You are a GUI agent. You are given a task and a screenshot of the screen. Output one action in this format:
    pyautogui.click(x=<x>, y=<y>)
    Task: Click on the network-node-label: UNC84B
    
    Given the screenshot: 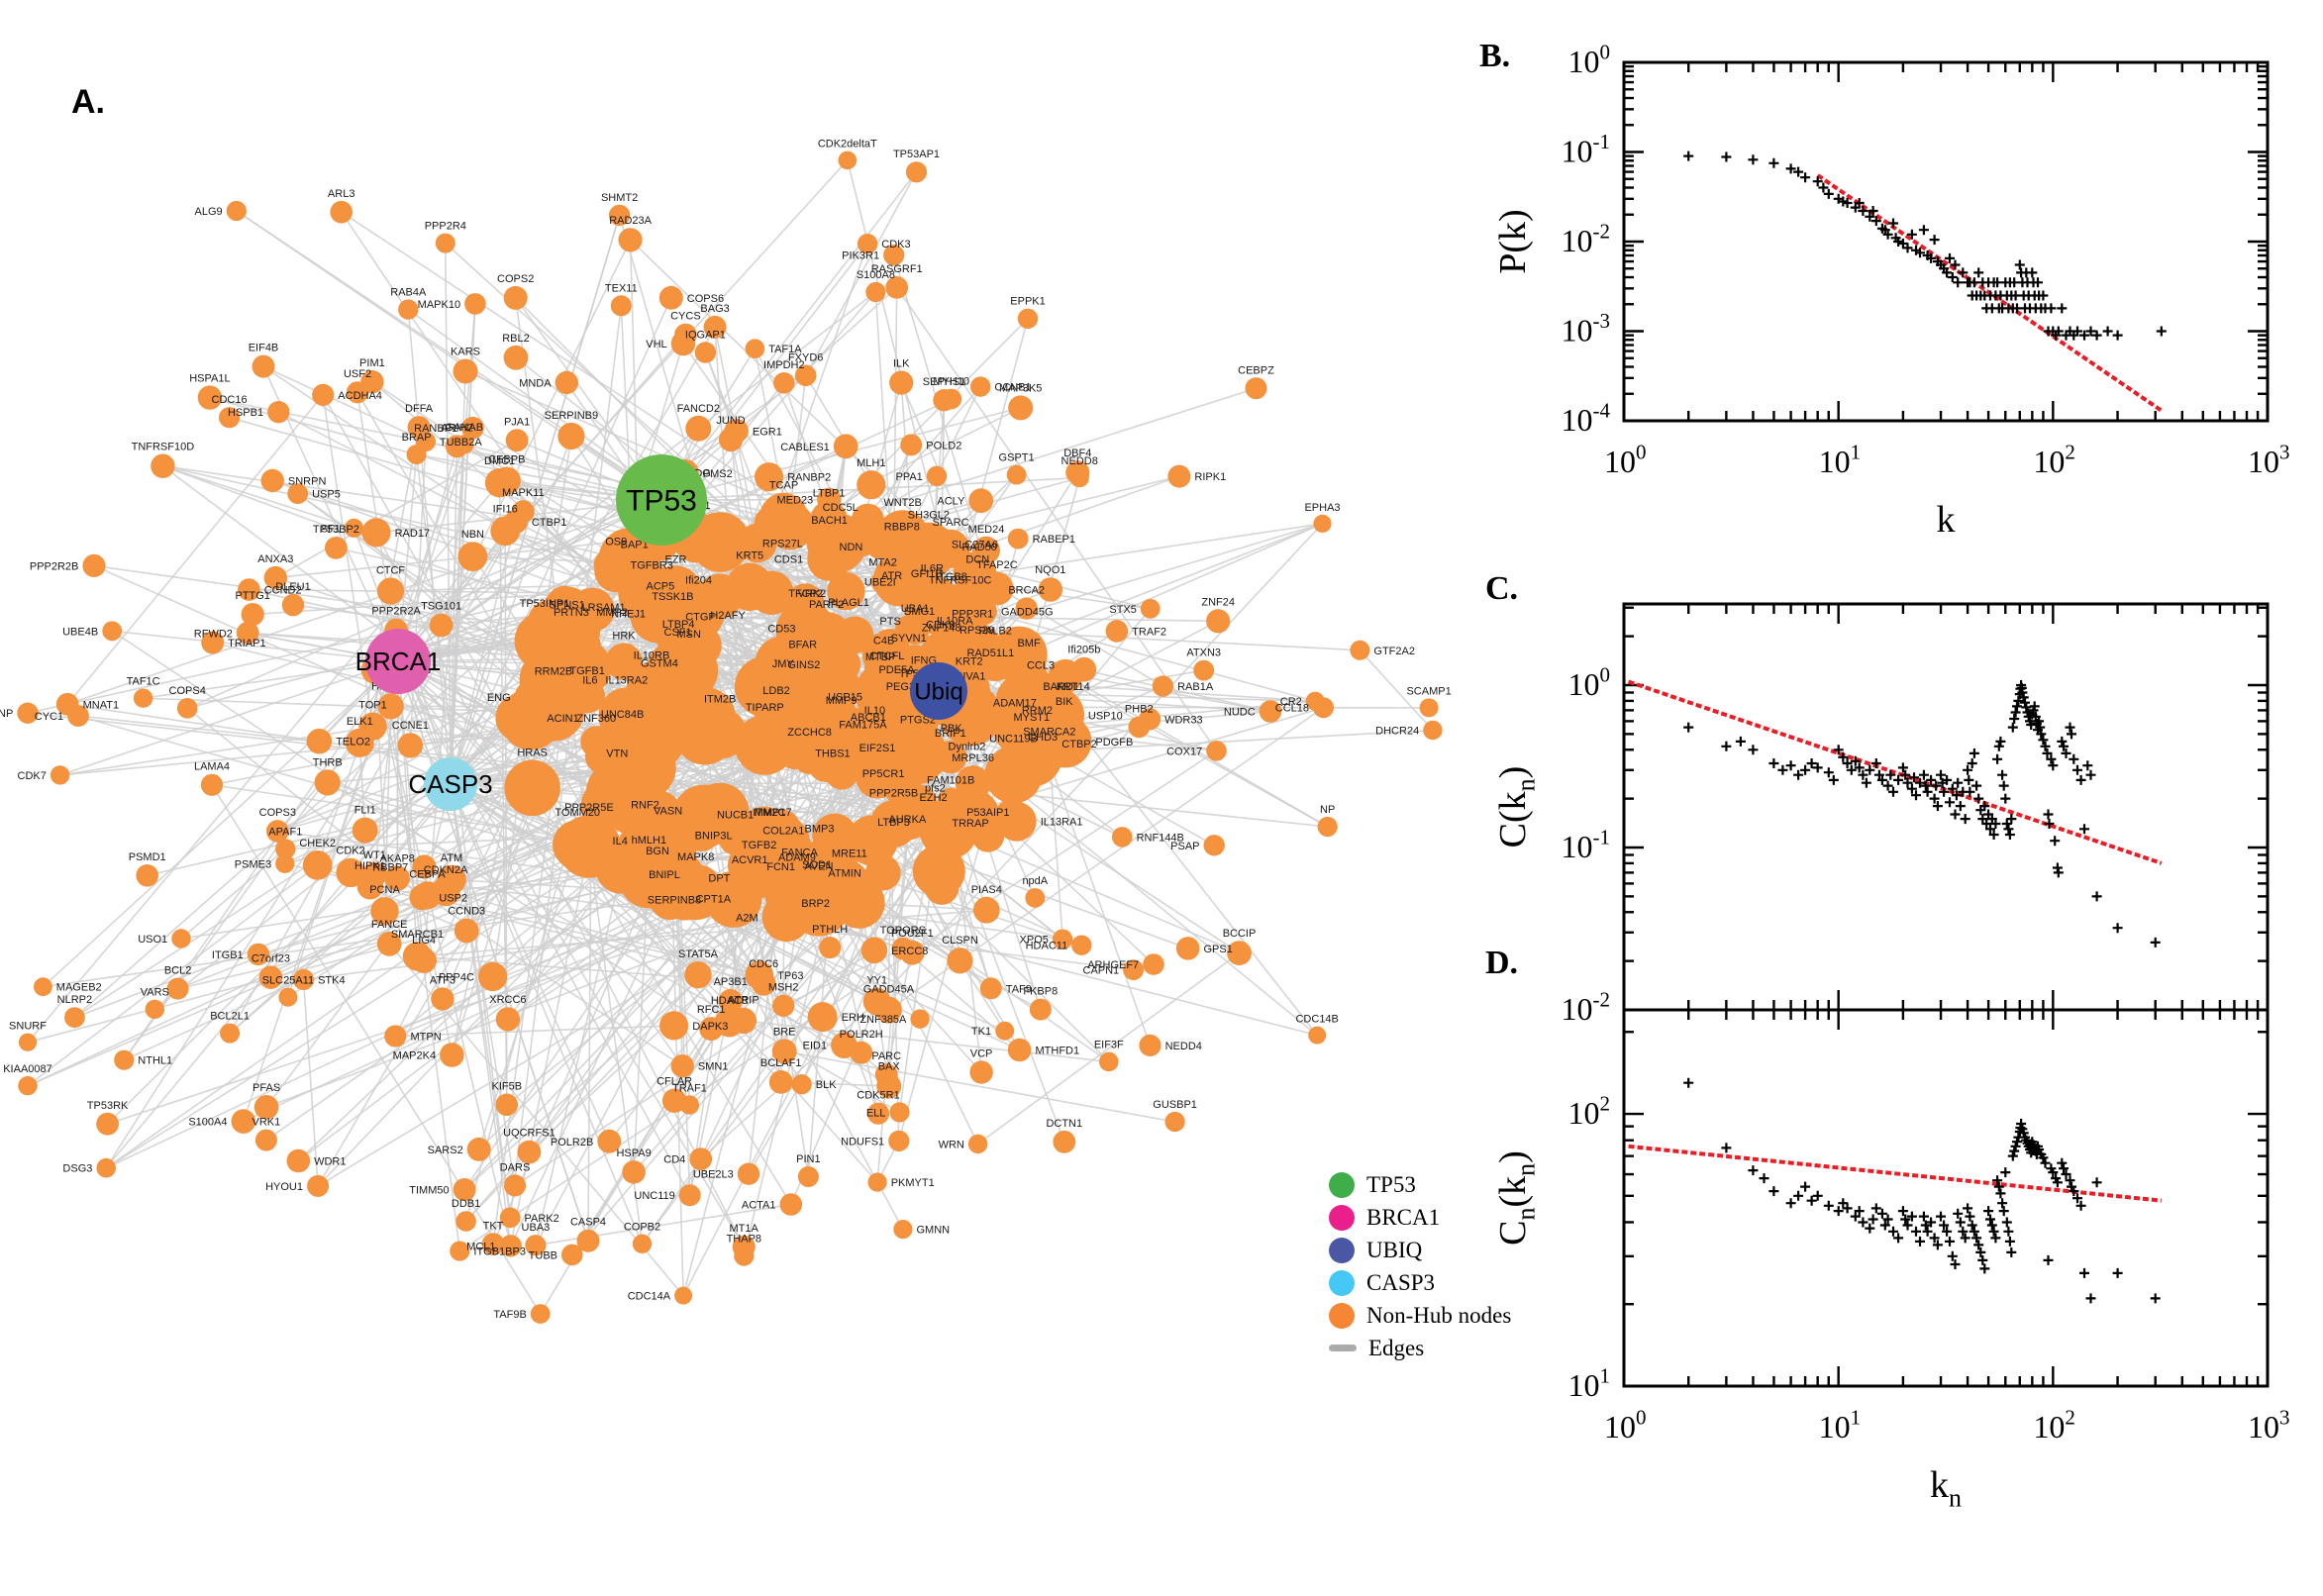 What is the action you would take?
    pyautogui.click(x=622, y=715)
    